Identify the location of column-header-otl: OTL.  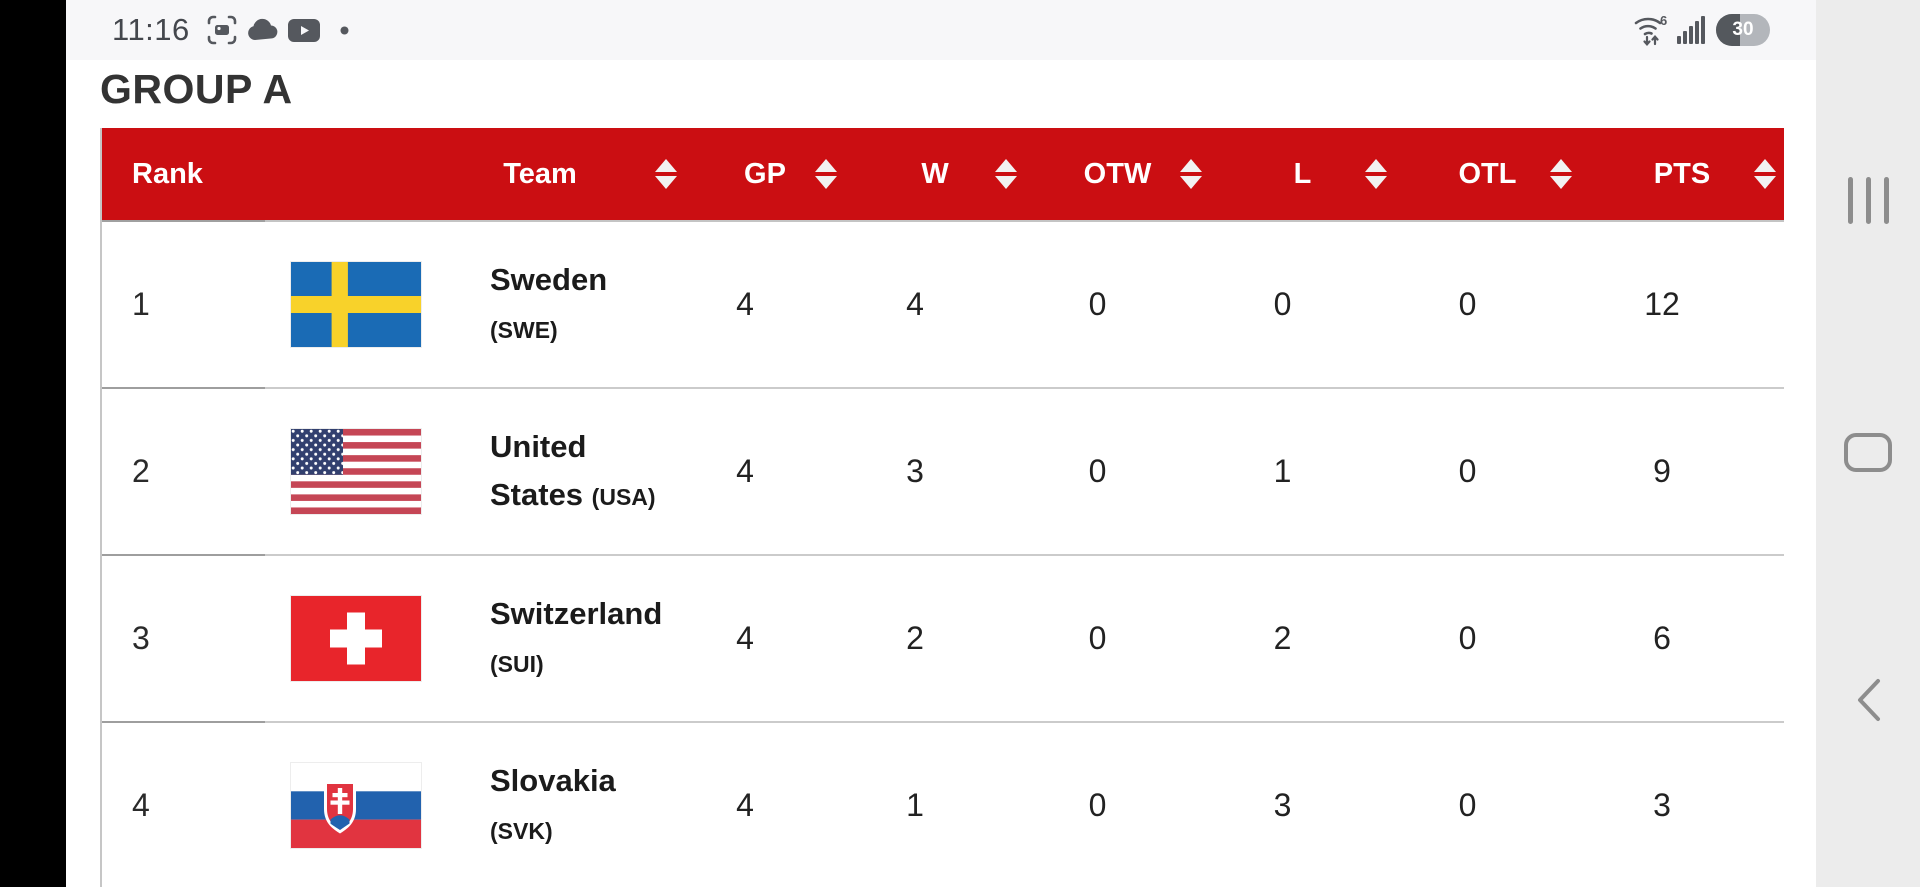
(1487, 175).